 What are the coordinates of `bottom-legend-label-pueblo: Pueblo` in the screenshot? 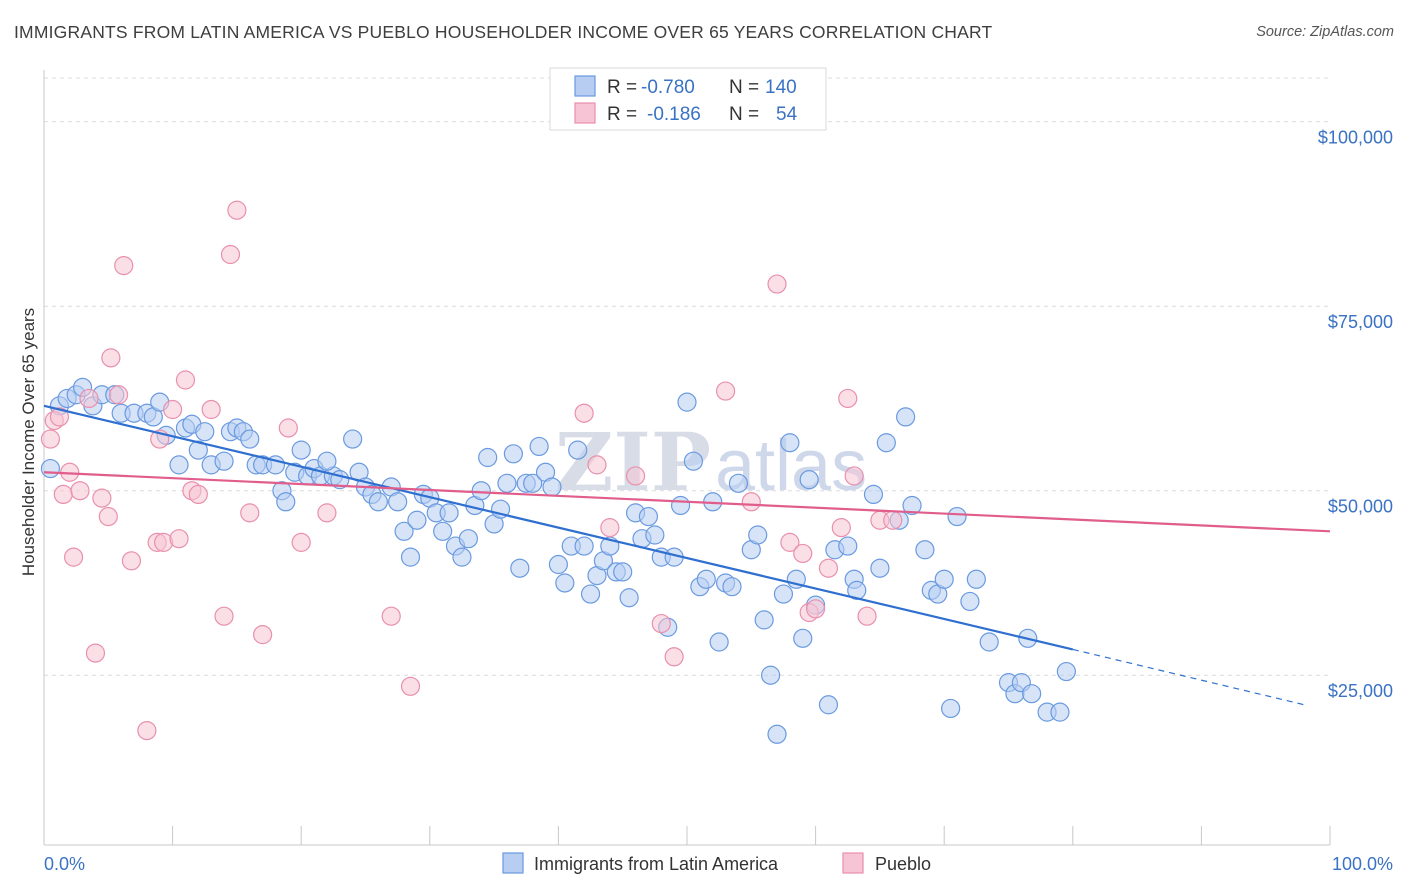 It's located at (903, 864).